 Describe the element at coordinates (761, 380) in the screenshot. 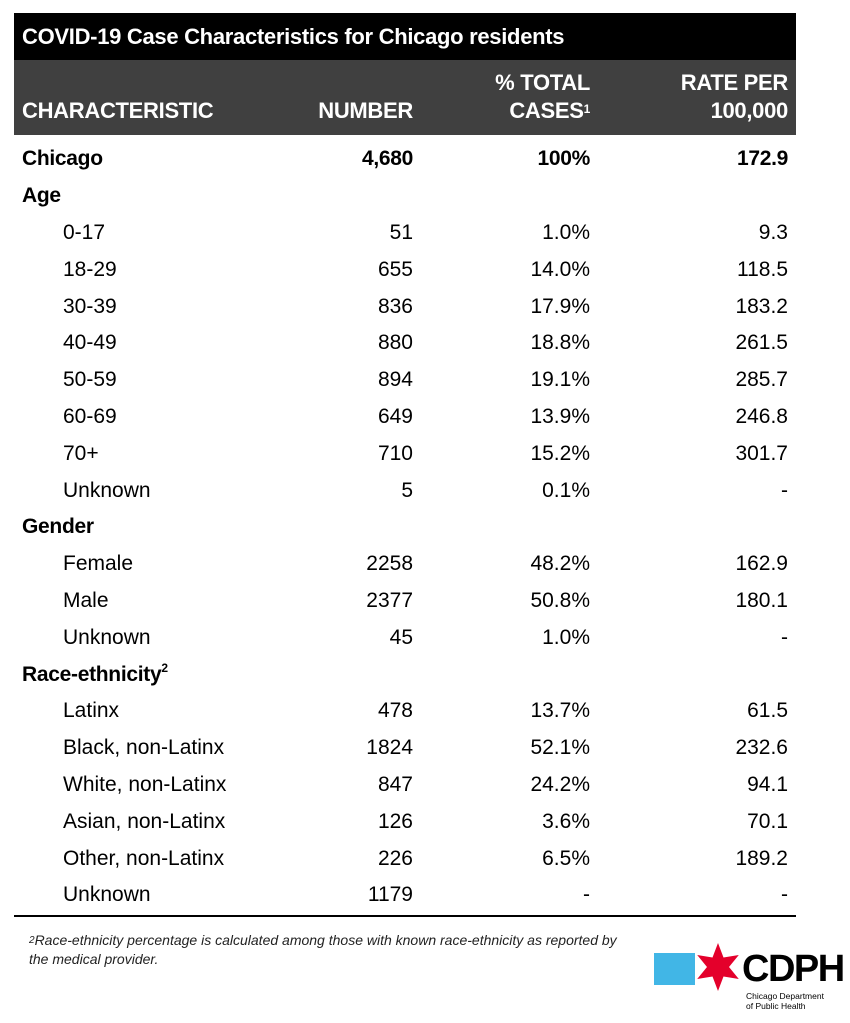

I see `row-rate: 285.7` at that location.